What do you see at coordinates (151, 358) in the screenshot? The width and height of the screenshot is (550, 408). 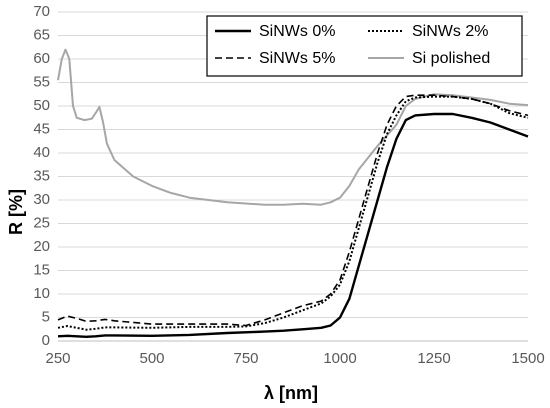 I see `x-tick-label: 500` at bounding box center [151, 358].